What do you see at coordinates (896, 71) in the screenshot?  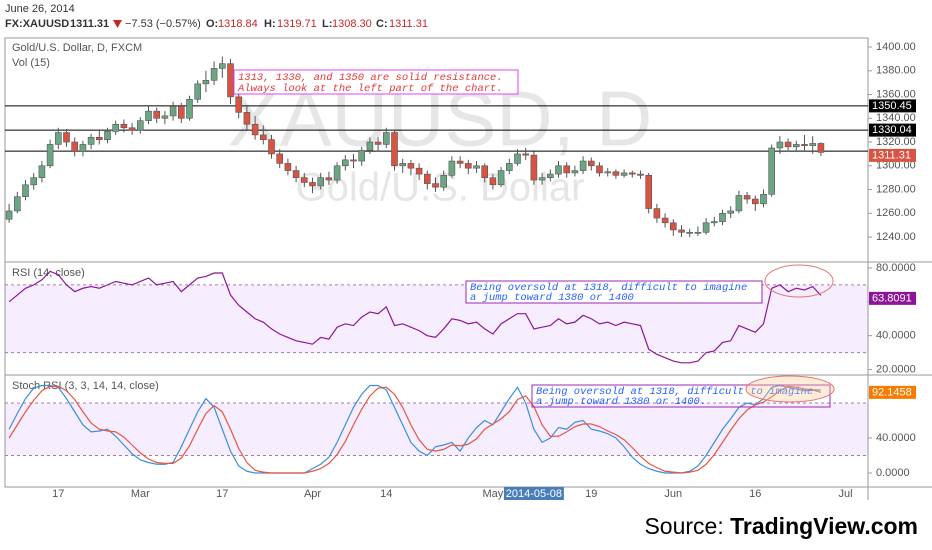 I see `y-tick-label: 1380.00` at bounding box center [896, 71].